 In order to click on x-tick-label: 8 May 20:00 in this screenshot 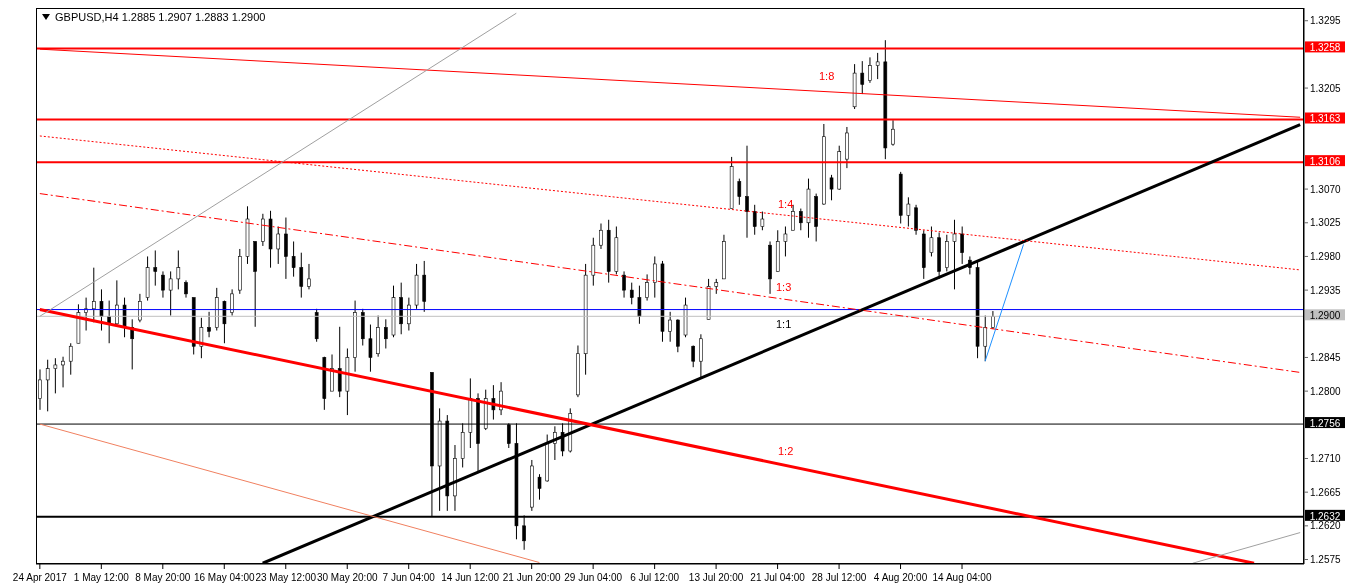, I will do `click(163, 577)`.